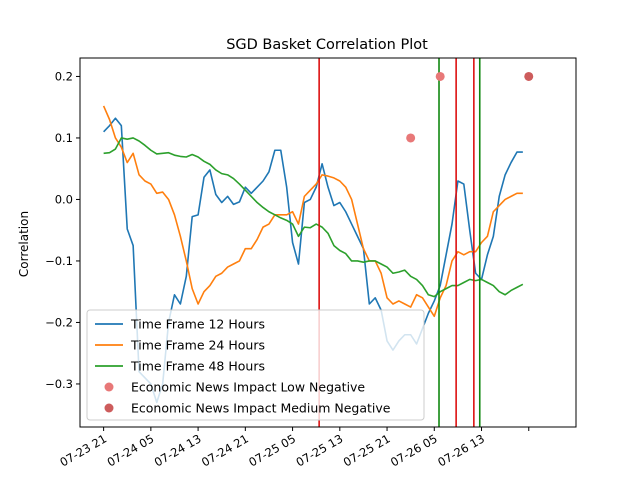 The height and width of the screenshot is (480, 640). Describe the element at coordinates (272, 450) in the screenshot. I see `x-tick-label: 07-25 05` at that location.